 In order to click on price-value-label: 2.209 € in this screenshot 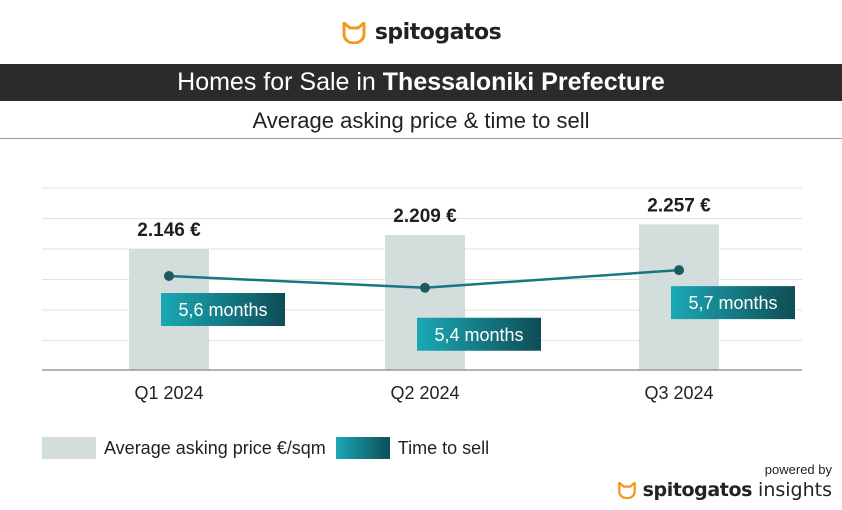, I will do `click(425, 216)`.